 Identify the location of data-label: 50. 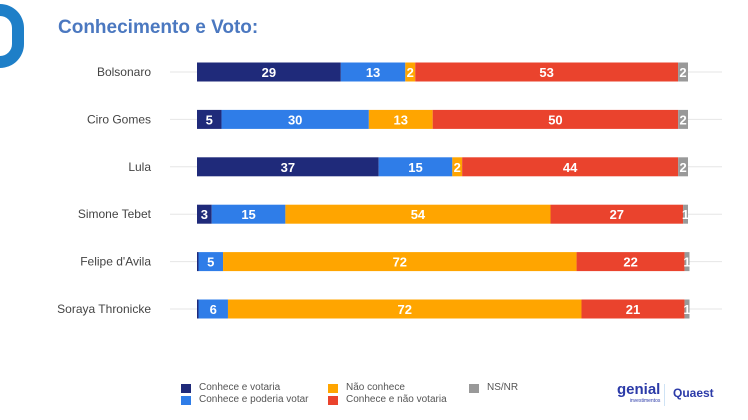
(555, 119).